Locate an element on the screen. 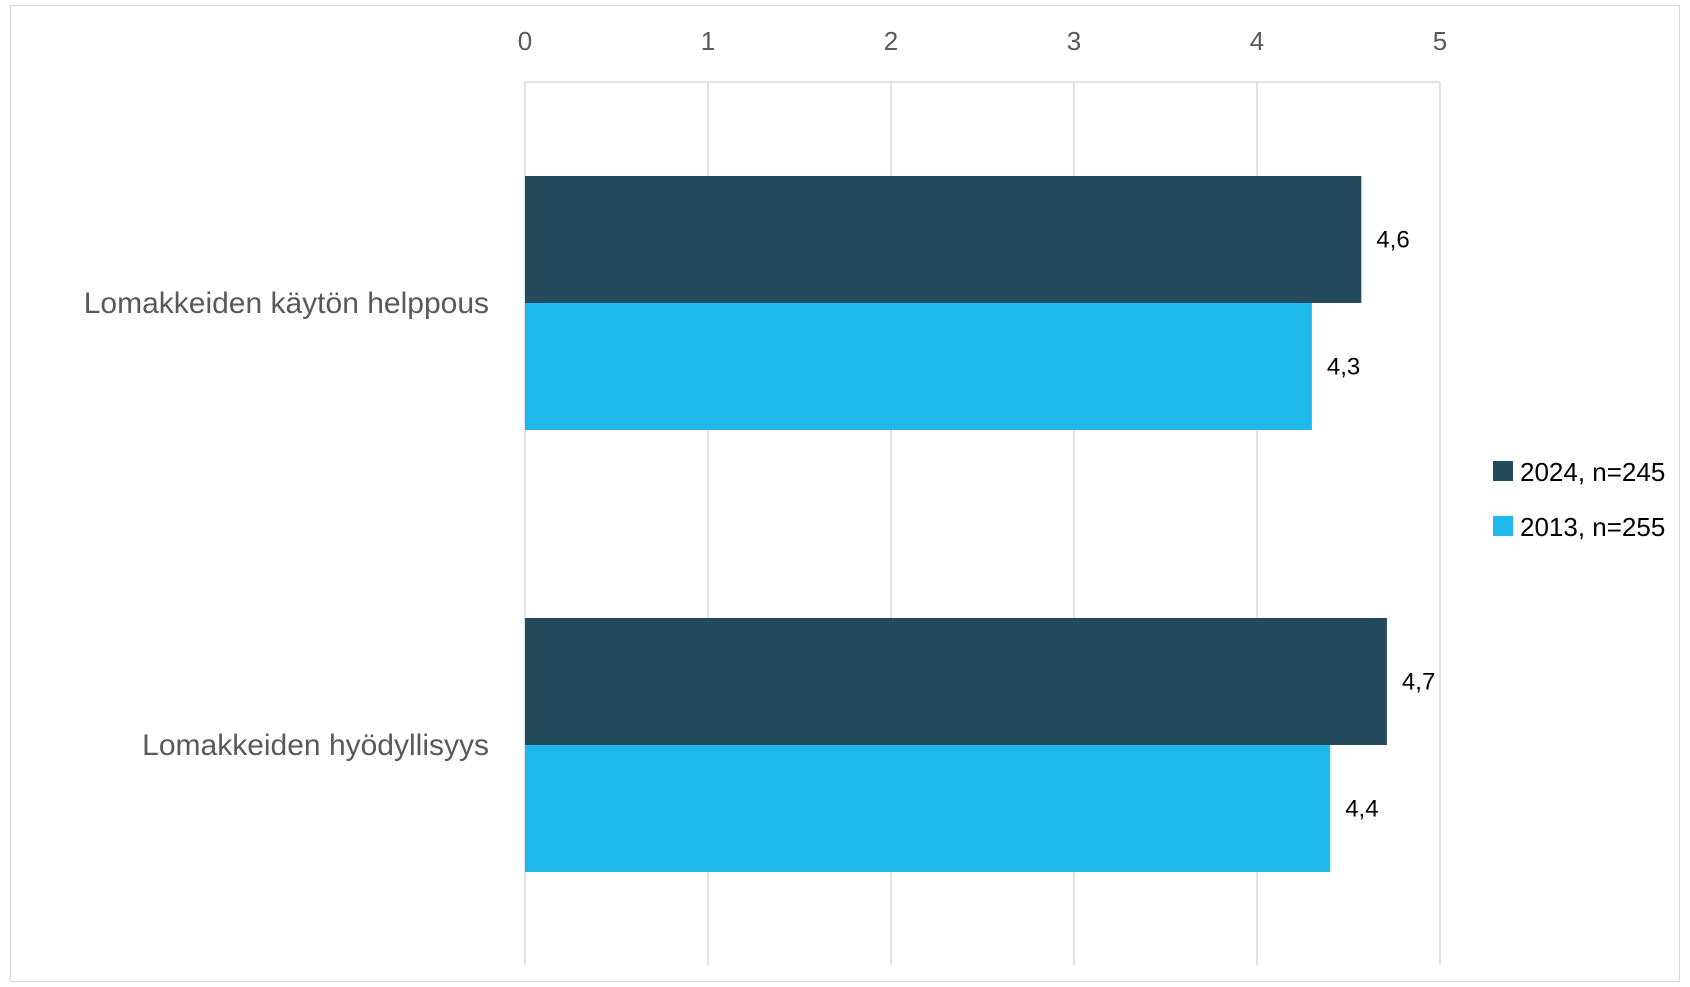  x-tick-label-3: 3 is located at coordinates (1074, 41).